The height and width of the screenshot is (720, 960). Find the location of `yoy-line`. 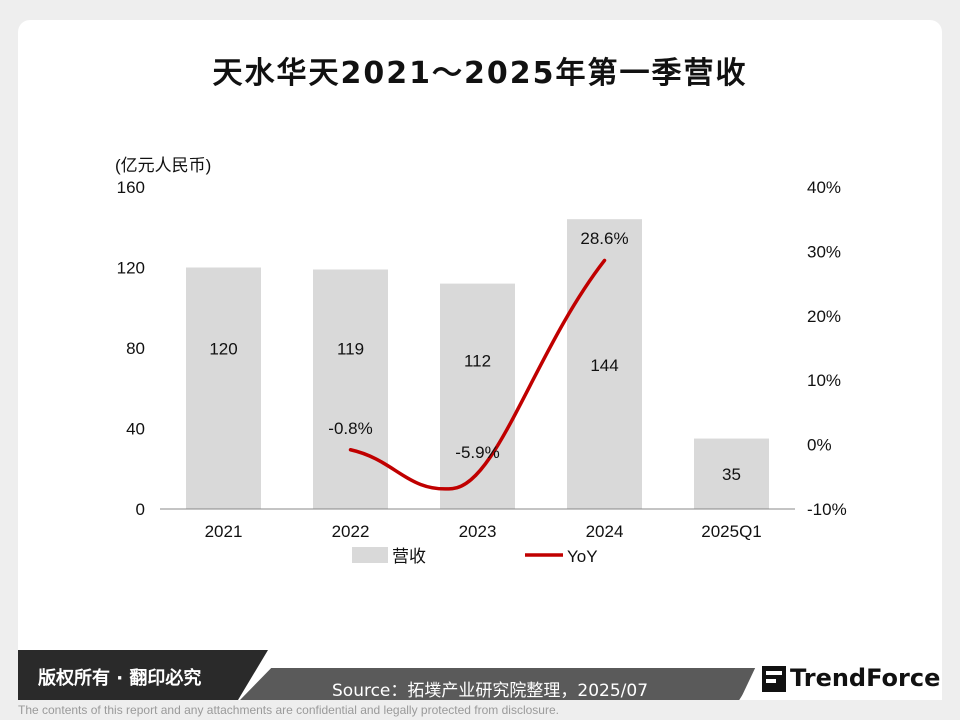

yoy-line is located at coordinates (477, 374).